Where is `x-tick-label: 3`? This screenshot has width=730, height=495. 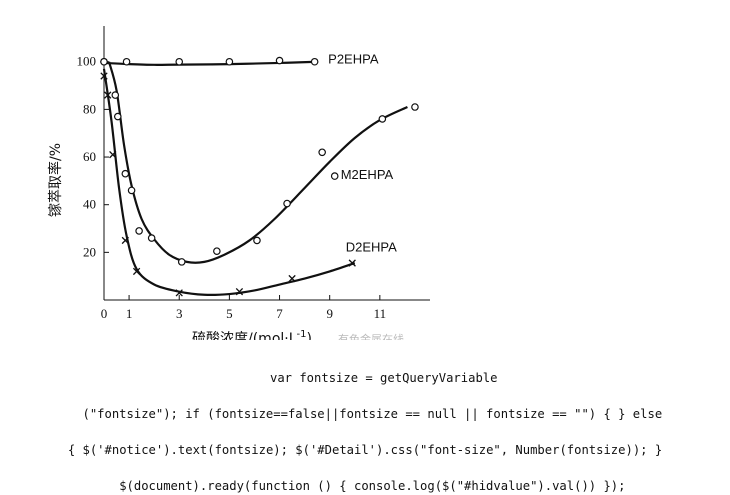
x-tick-label: 3 is located at coordinates (179, 313).